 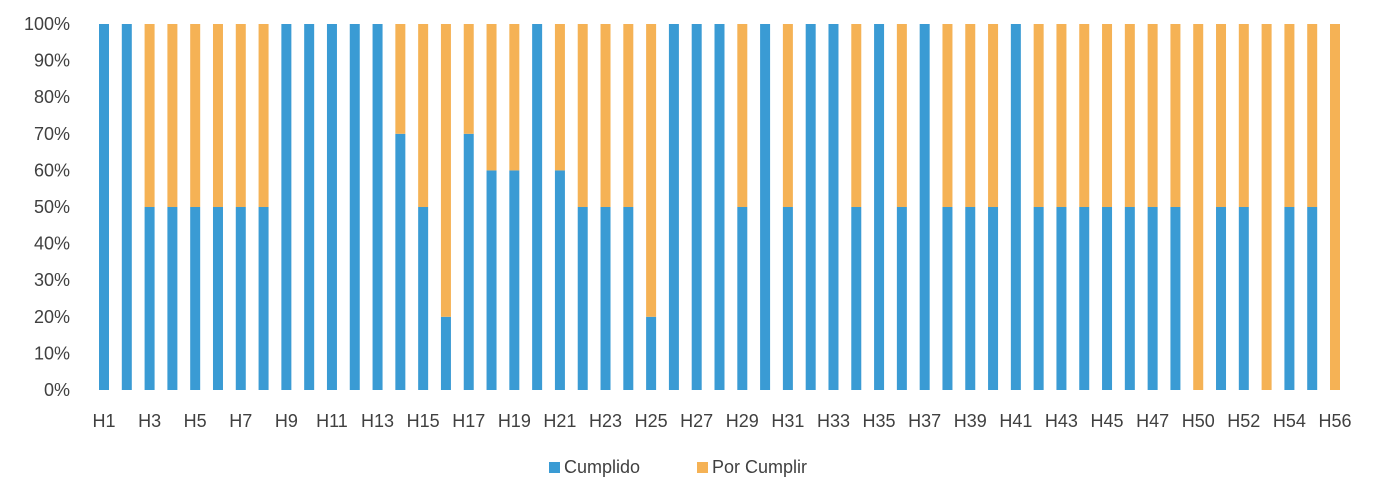 I want to click on y-tick-label: 40%, so click(x=52, y=244).